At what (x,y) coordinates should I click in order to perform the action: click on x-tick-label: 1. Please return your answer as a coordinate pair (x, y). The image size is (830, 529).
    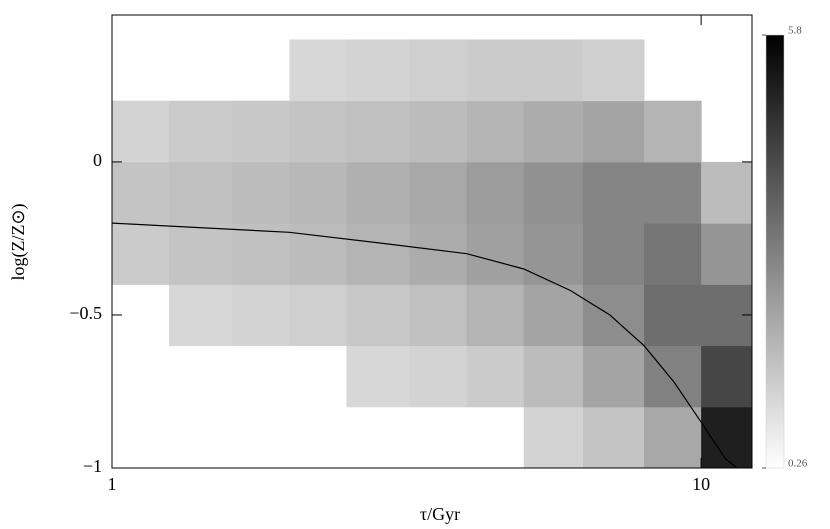
    Looking at the image, I should click on (112, 484).